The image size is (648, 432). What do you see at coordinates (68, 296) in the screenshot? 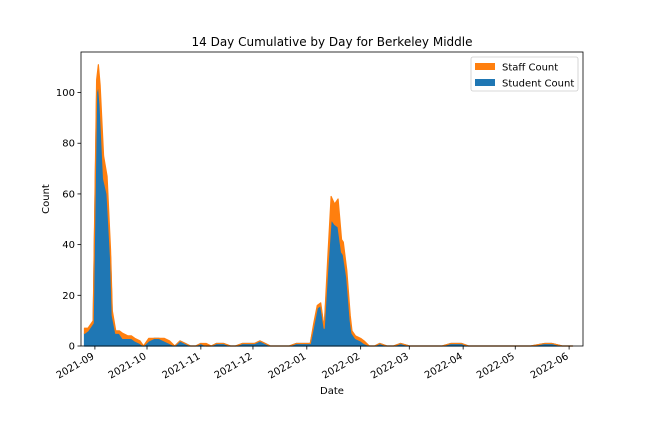
I see `y-tick-label: 20` at bounding box center [68, 296].